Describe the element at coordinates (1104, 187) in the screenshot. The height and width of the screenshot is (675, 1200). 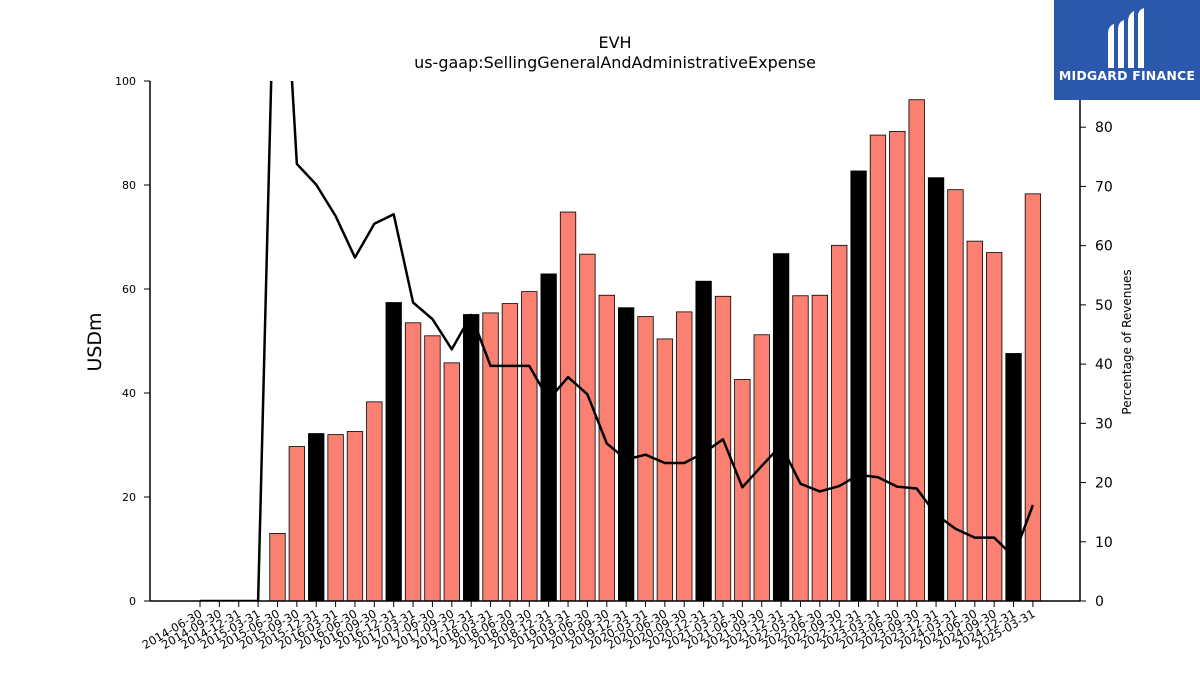
I see `y2-tick-label: 70` at that location.